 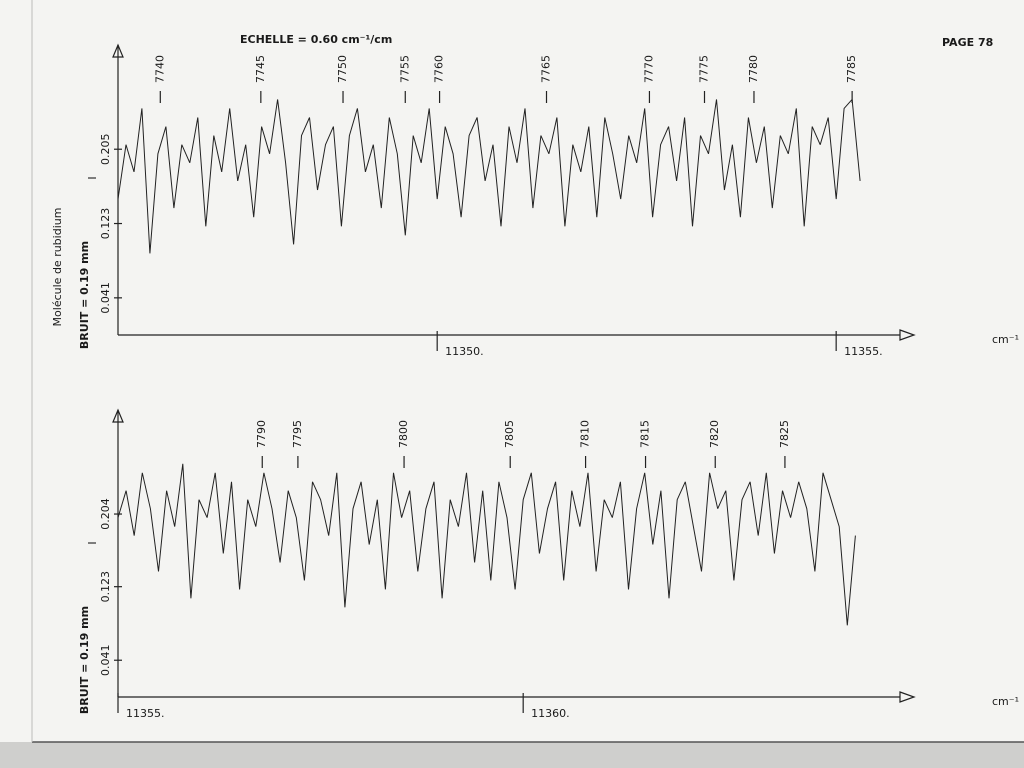 What do you see at coordinates (753, 69) in the screenshot?
I see `line-id: 7780` at bounding box center [753, 69].